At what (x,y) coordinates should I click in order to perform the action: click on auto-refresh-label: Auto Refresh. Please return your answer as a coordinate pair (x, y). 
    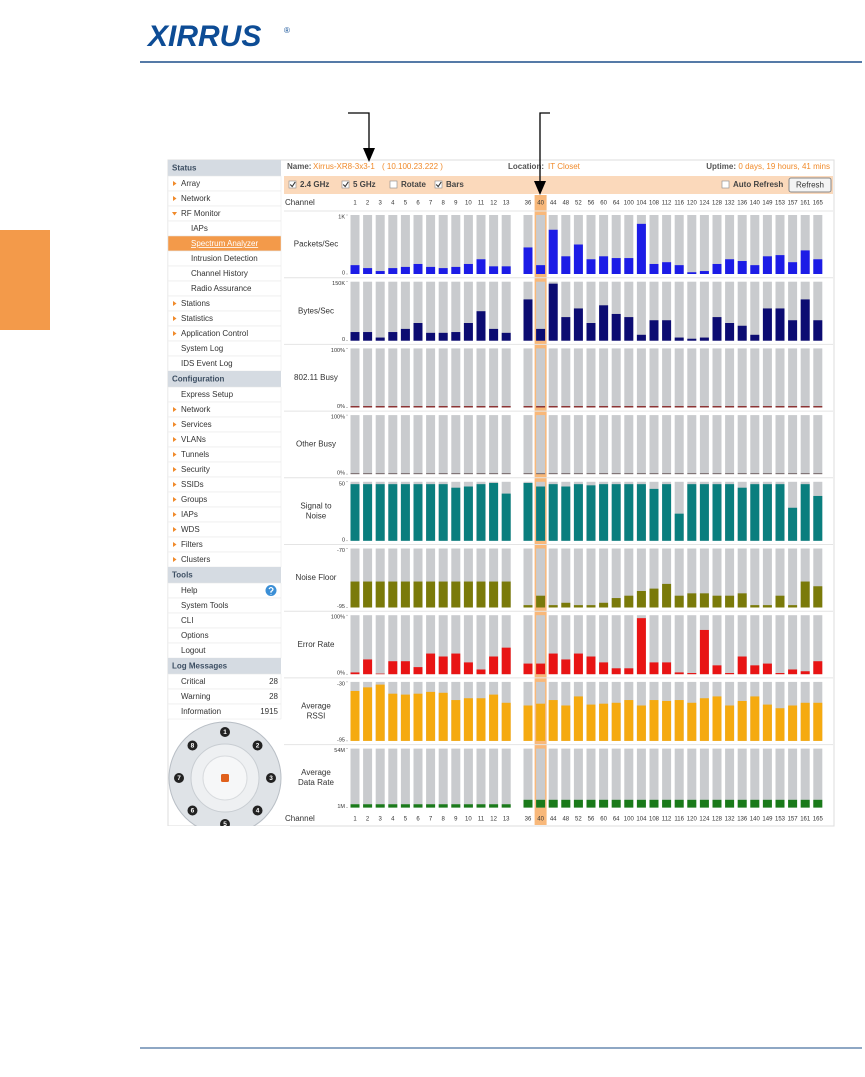
    Looking at the image, I should click on (758, 184).